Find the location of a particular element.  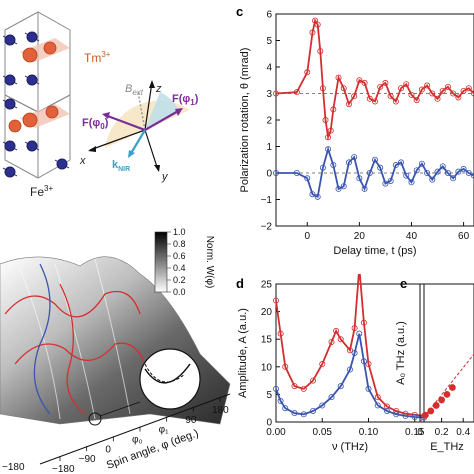

plot-frame is located at coordinates (446, 353).